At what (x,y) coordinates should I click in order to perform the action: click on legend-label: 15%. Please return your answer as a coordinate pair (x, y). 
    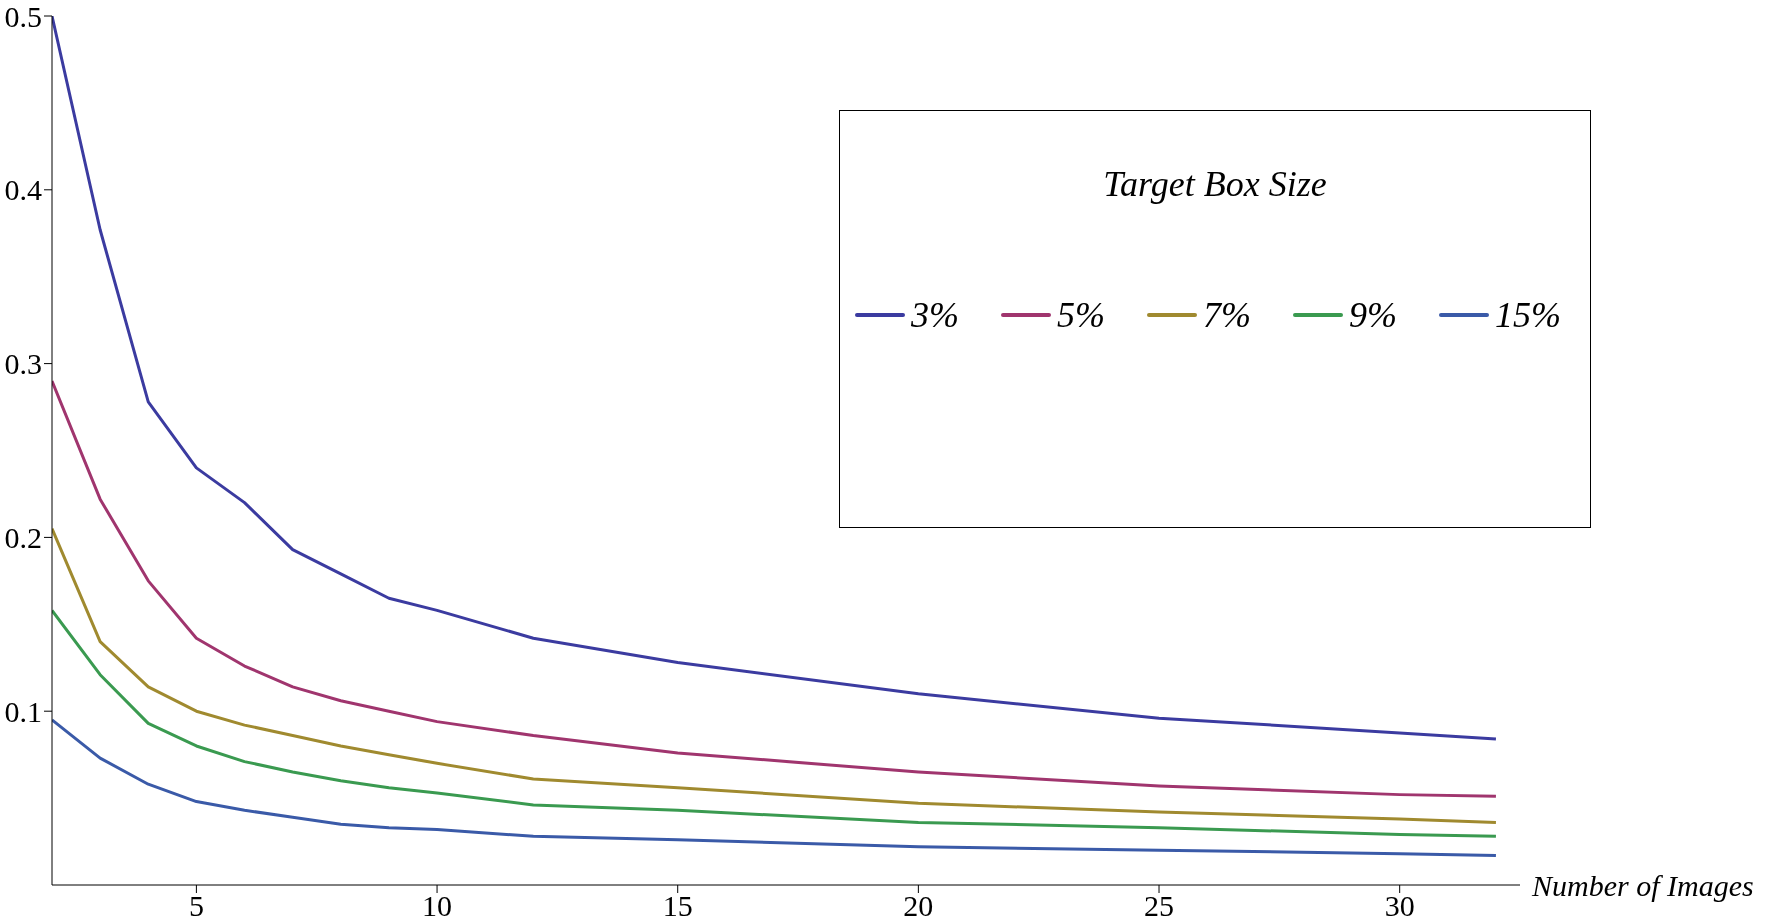
    Looking at the image, I should click on (1528, 315).